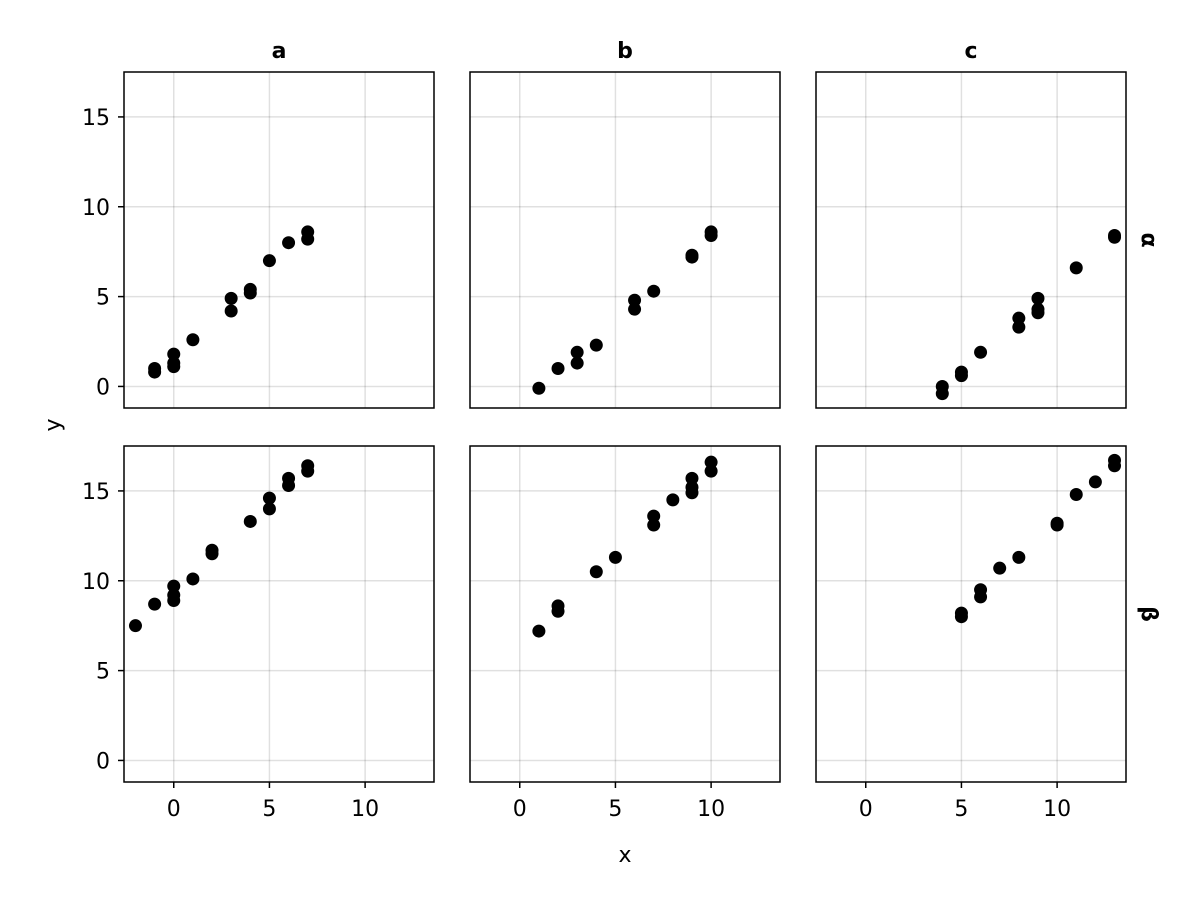 The height and width of the screenshot is (900, 1200). What do you see at coordinates (624, 855) in the screenshot?
I see `x-axis-label: x` at bounding box center [624, 855].